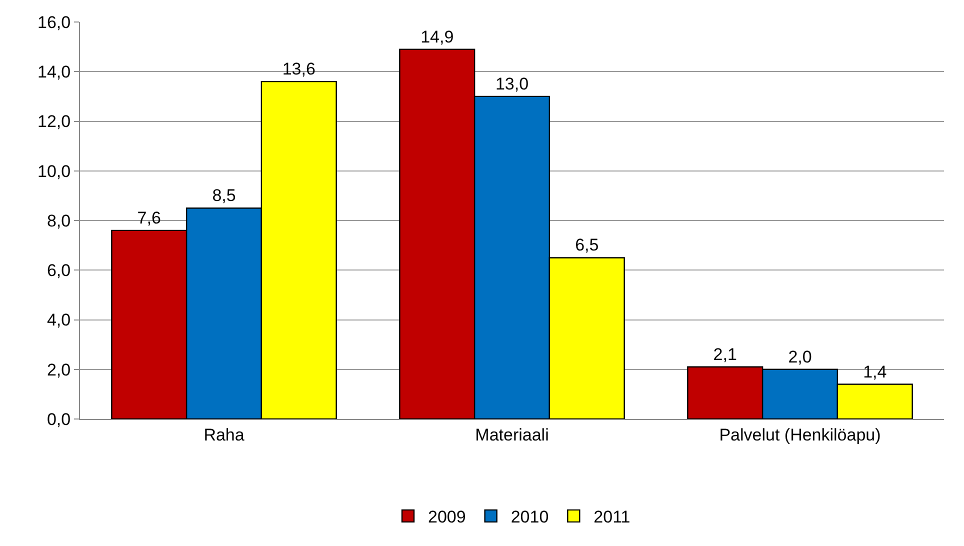 This screenshot has width=964, height=546. I want to click on y-tick-label: 16,0, so click(54, 22).